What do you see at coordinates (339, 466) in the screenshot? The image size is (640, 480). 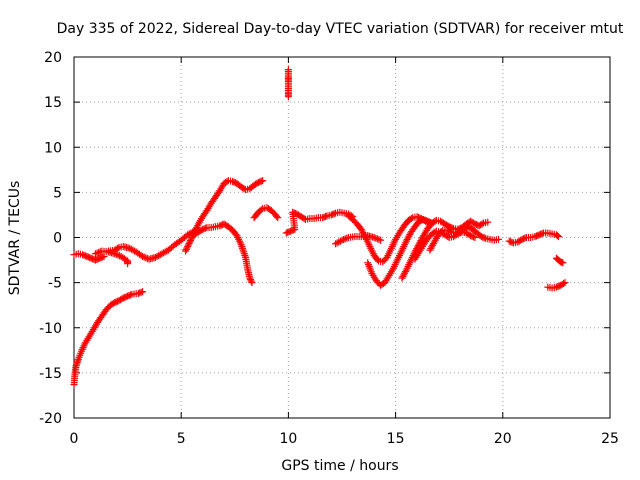 I see `x-axis-label: GPS time / hours` at bounding box center [339, 466].